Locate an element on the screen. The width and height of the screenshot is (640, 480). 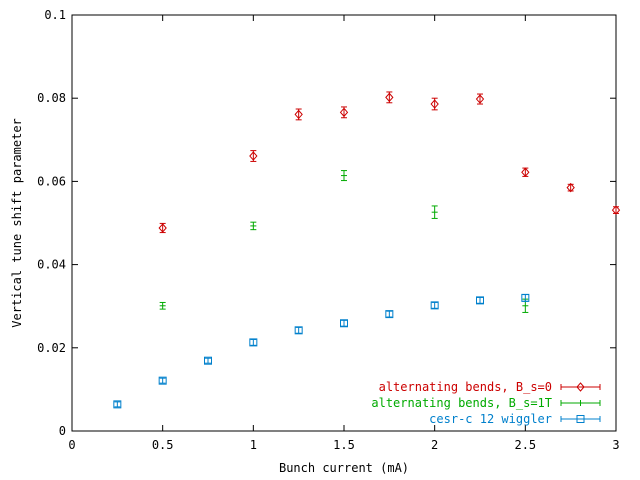
legend-entry: alternating bends, B_s=0 is located at coordinates (490, 387).